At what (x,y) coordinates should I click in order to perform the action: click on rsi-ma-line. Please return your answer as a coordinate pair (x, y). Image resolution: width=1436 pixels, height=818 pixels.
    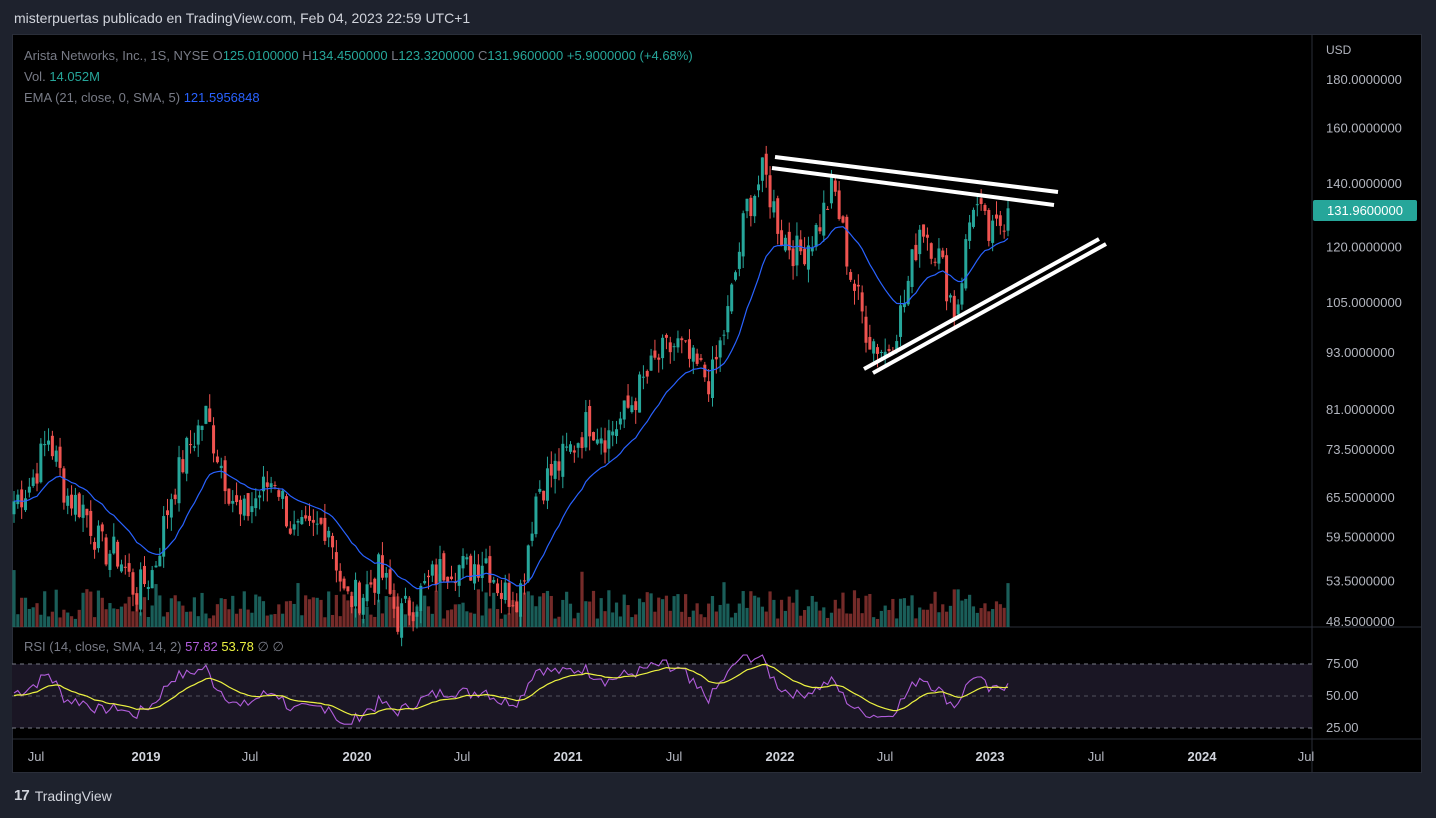
    Looking at the image, I should click on (511, 690).